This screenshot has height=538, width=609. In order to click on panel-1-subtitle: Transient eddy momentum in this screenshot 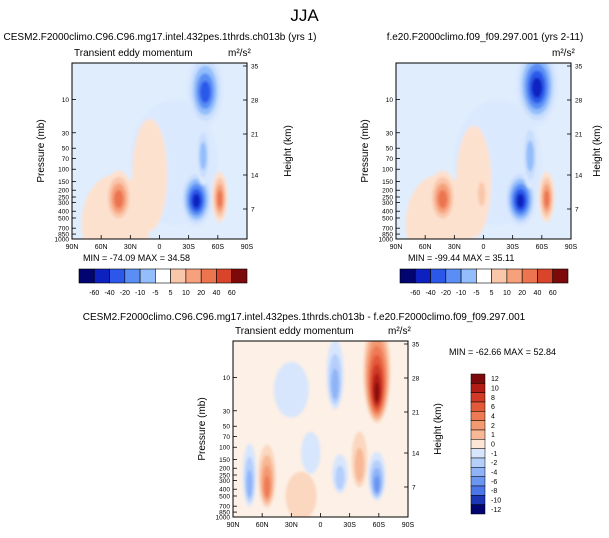, I will do `click(133, 53)`.